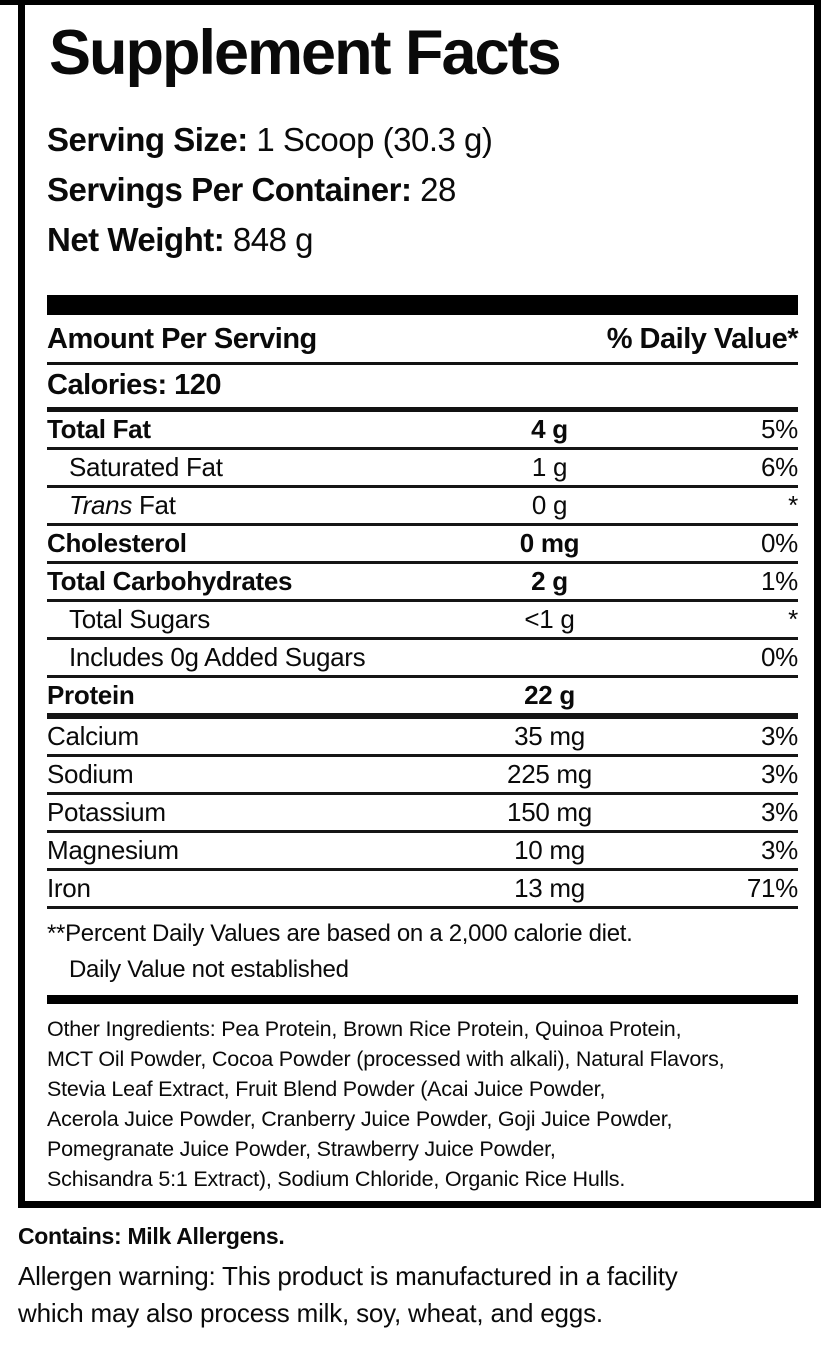 The image size is (834, 1351). Describe the element at coordinates (549, 695) in the screenshot. I see `nutrient-amount: 22 g` at that location.